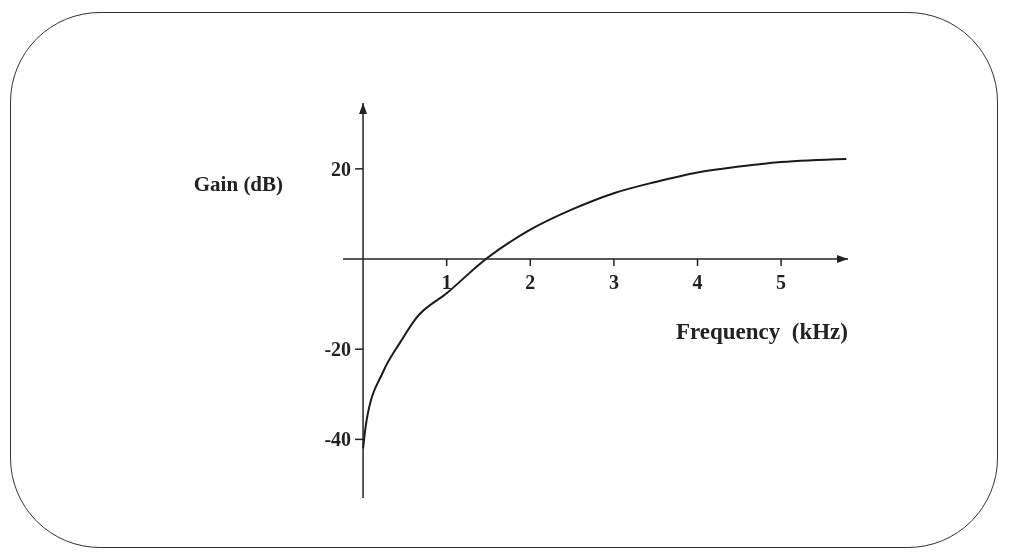  What do you see at coordinates (530, 282) in the screenshot?
I see `x-tick-label: 2` at bounding box center [530, 282].